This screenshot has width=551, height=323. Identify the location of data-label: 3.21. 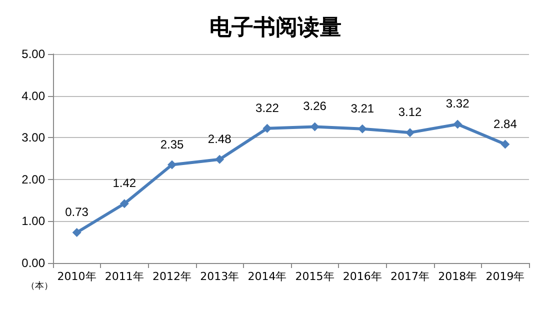
(362, 108).